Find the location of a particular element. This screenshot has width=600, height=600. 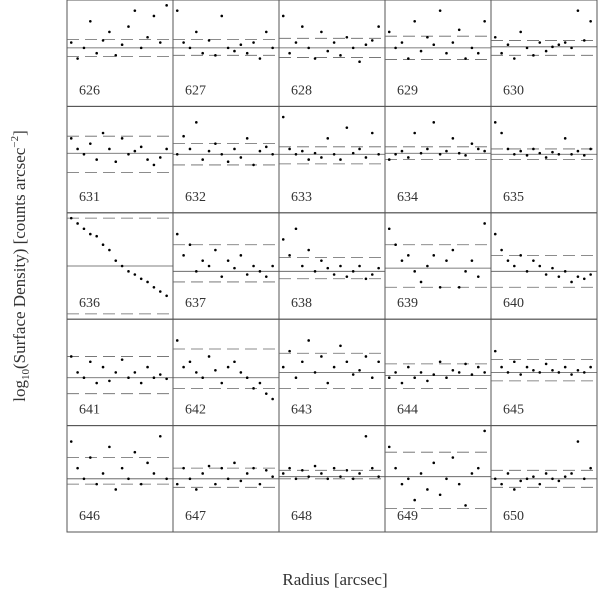

panel-label: 642 is located at coordinates (195, 410).